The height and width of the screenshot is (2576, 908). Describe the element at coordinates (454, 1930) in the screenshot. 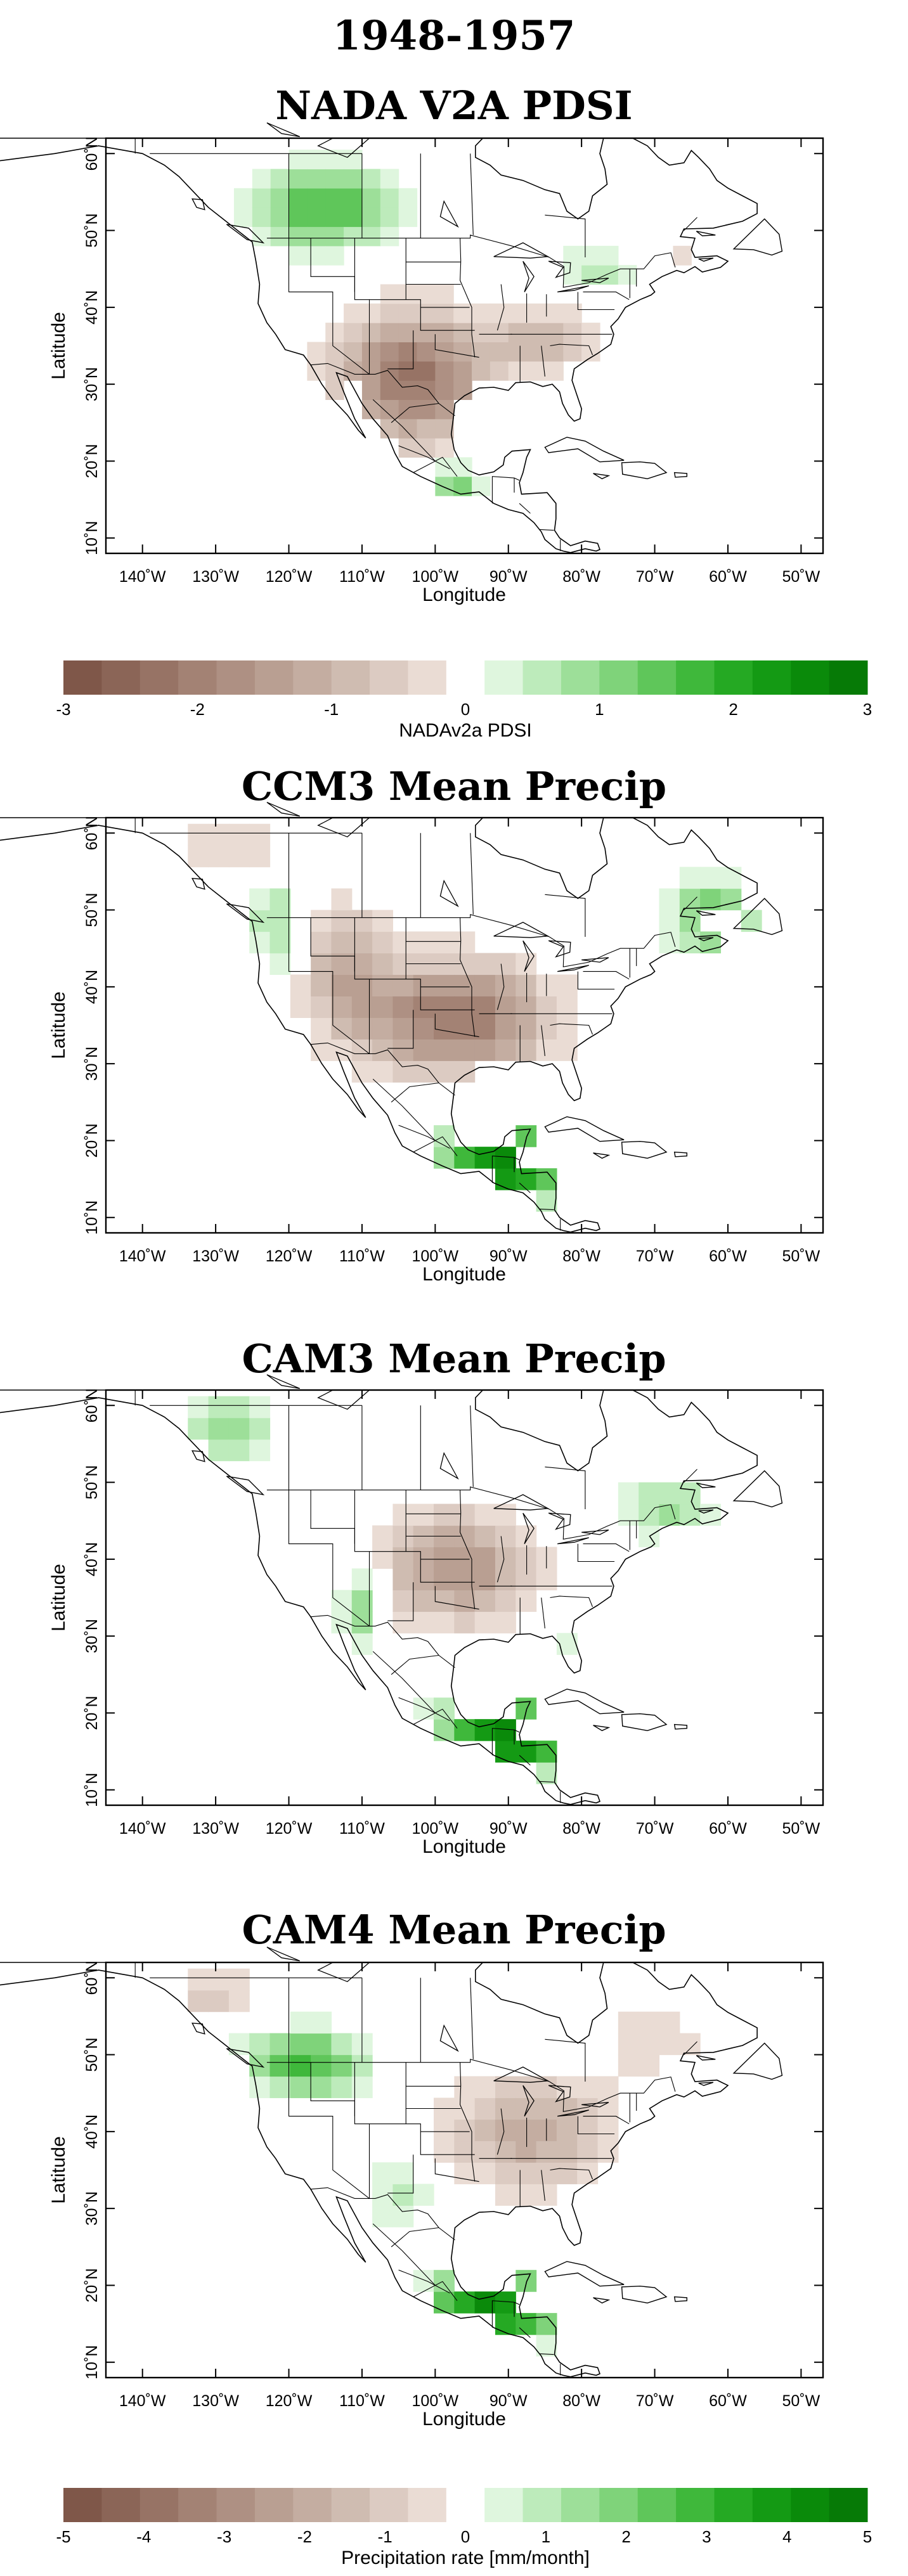

I see `panel-title: CAM4 Mean Precip` at that location.